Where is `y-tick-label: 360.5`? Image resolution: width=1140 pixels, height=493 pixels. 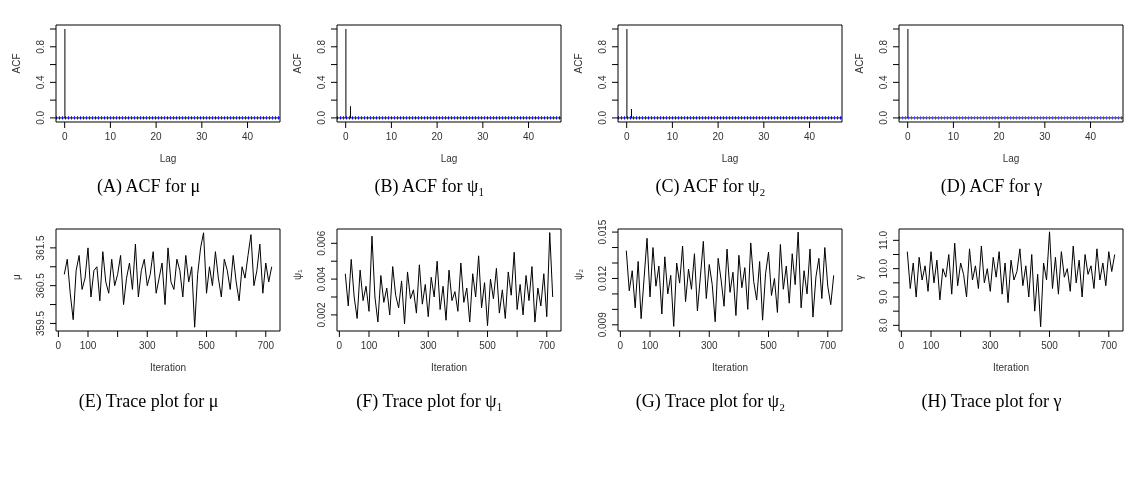
y-tick-label: 360.5 is located at coordinates (40, 285).